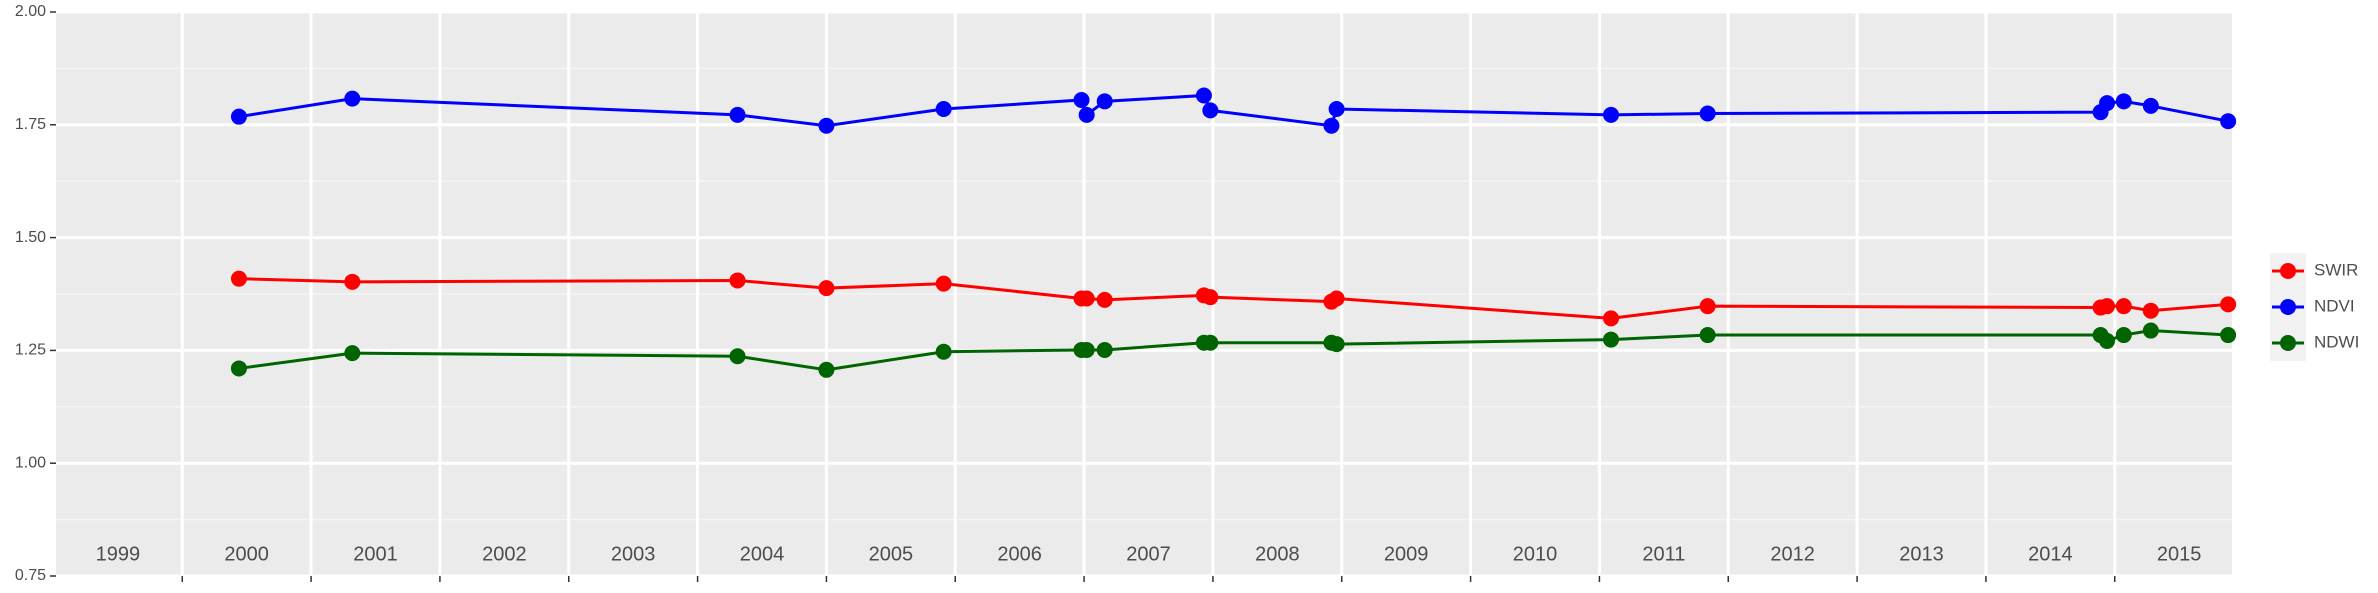 This screenshot has width=2378, height=593. I want to click on legend-label: SWIR, so click(2336, 269).